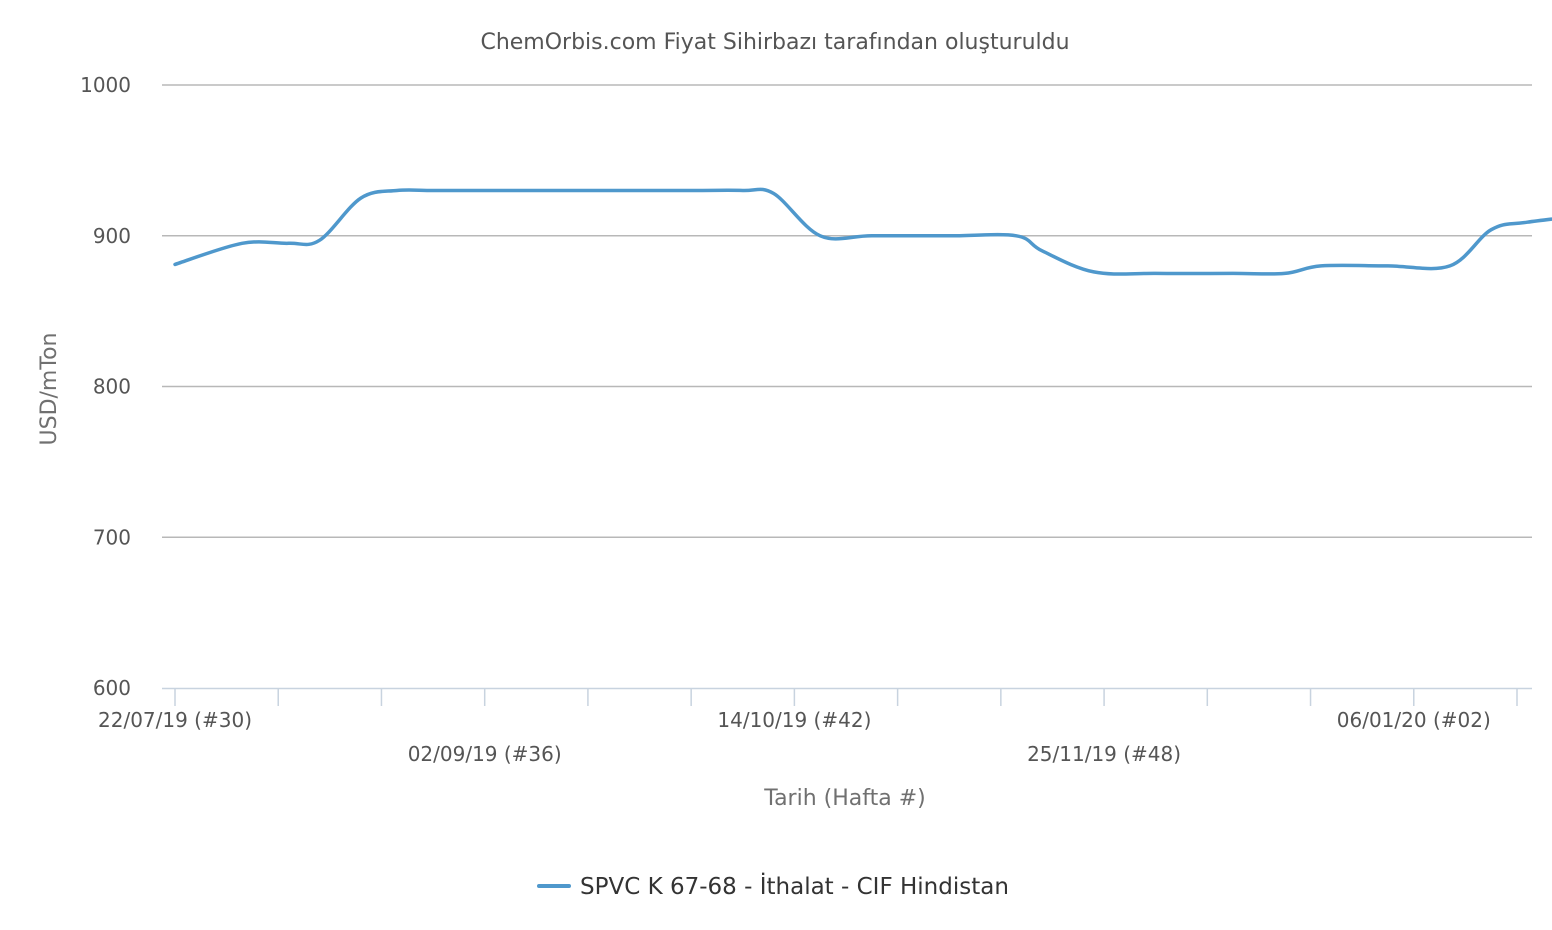 Image resolution: width=1552 pixels, height=930 pixels. Describe the element at coordinates (844, 798) in the screenshot. I see `x-axis-title: Tarih (Hafta #)` at that location.